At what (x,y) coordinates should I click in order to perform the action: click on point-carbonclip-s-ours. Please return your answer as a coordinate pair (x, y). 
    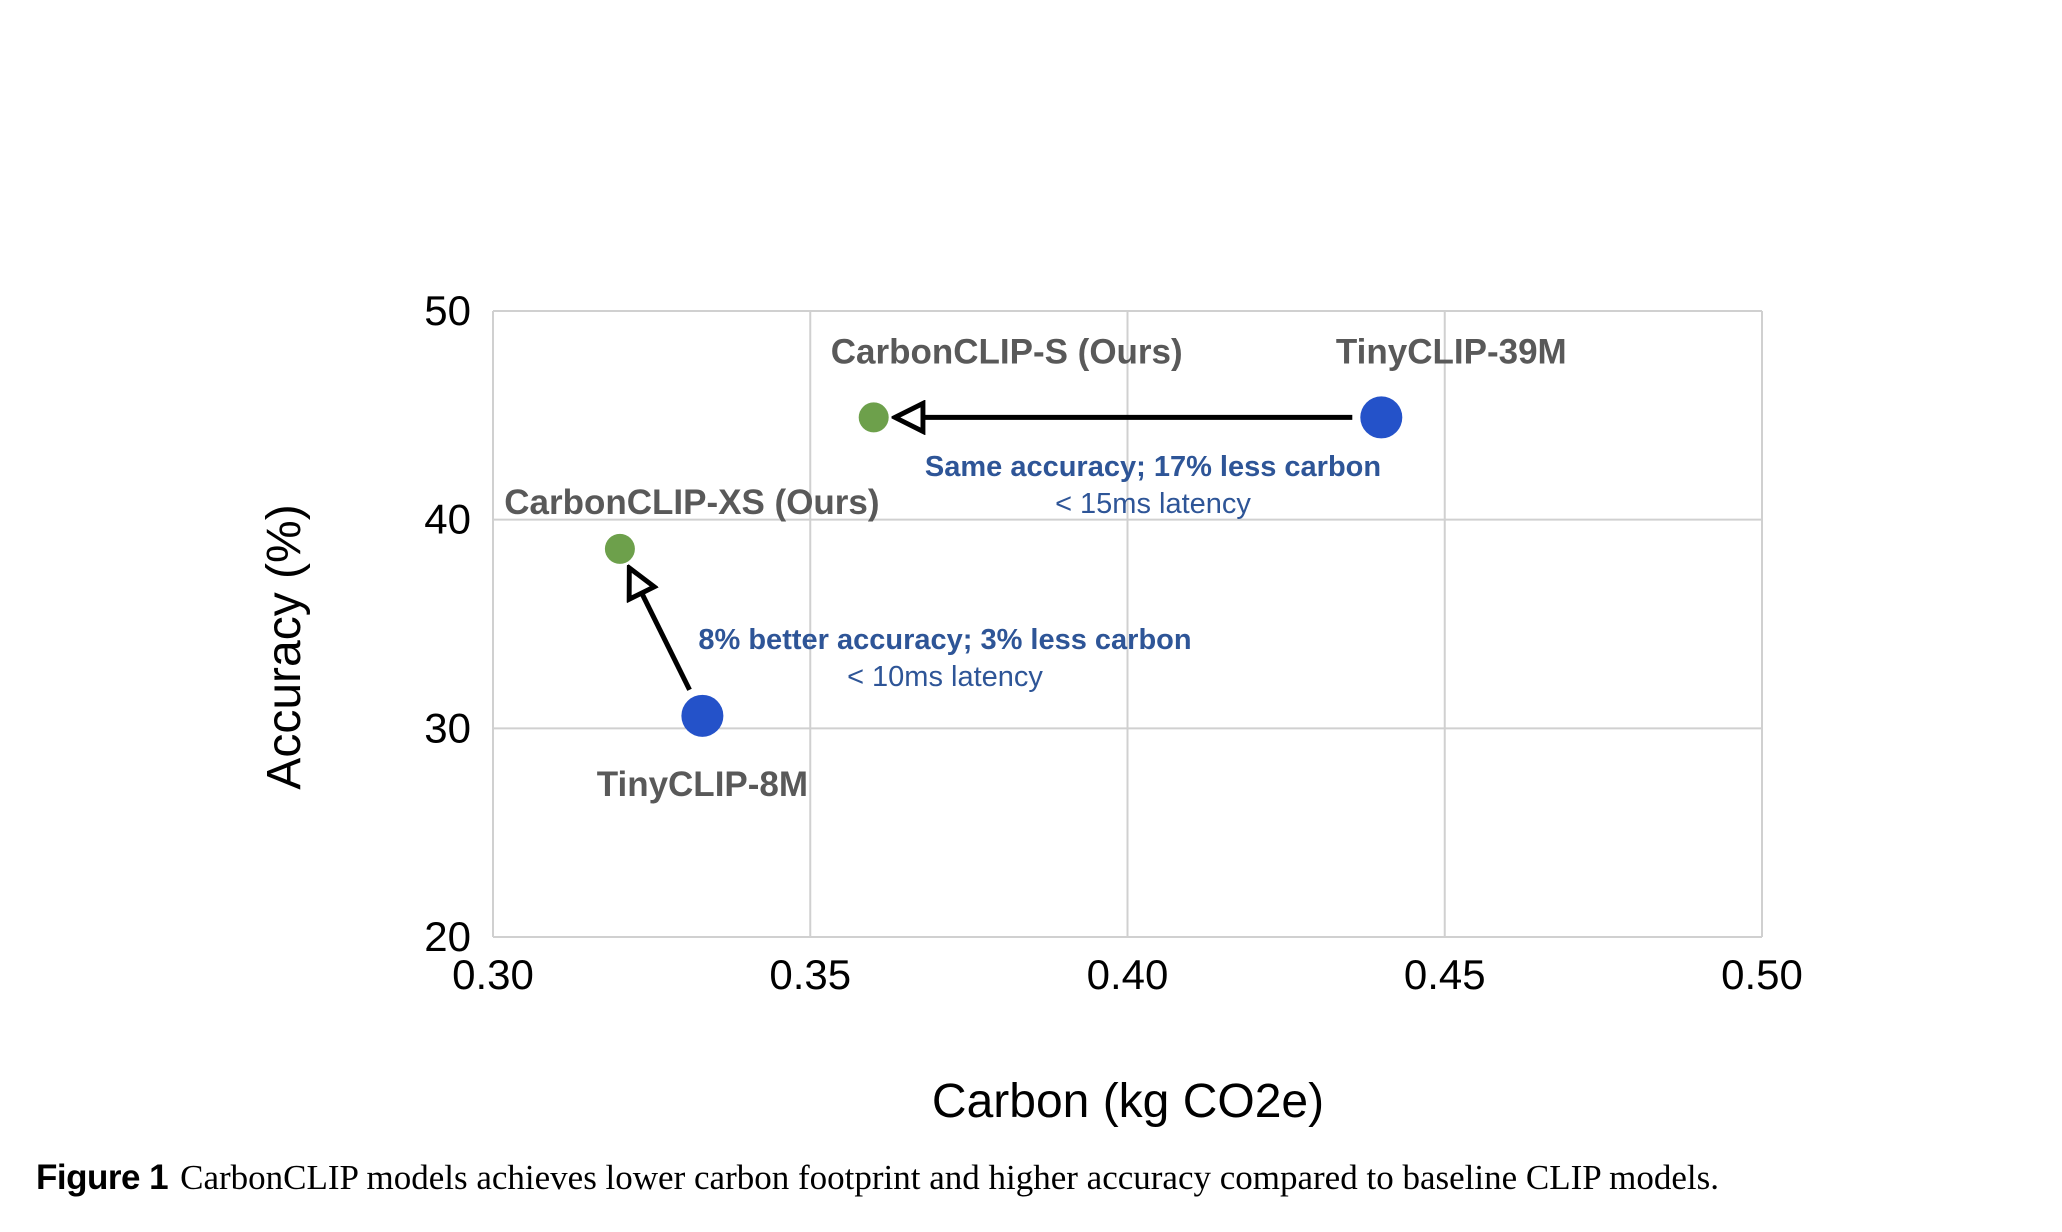
    Looking at the image, I should click on (873, 417).